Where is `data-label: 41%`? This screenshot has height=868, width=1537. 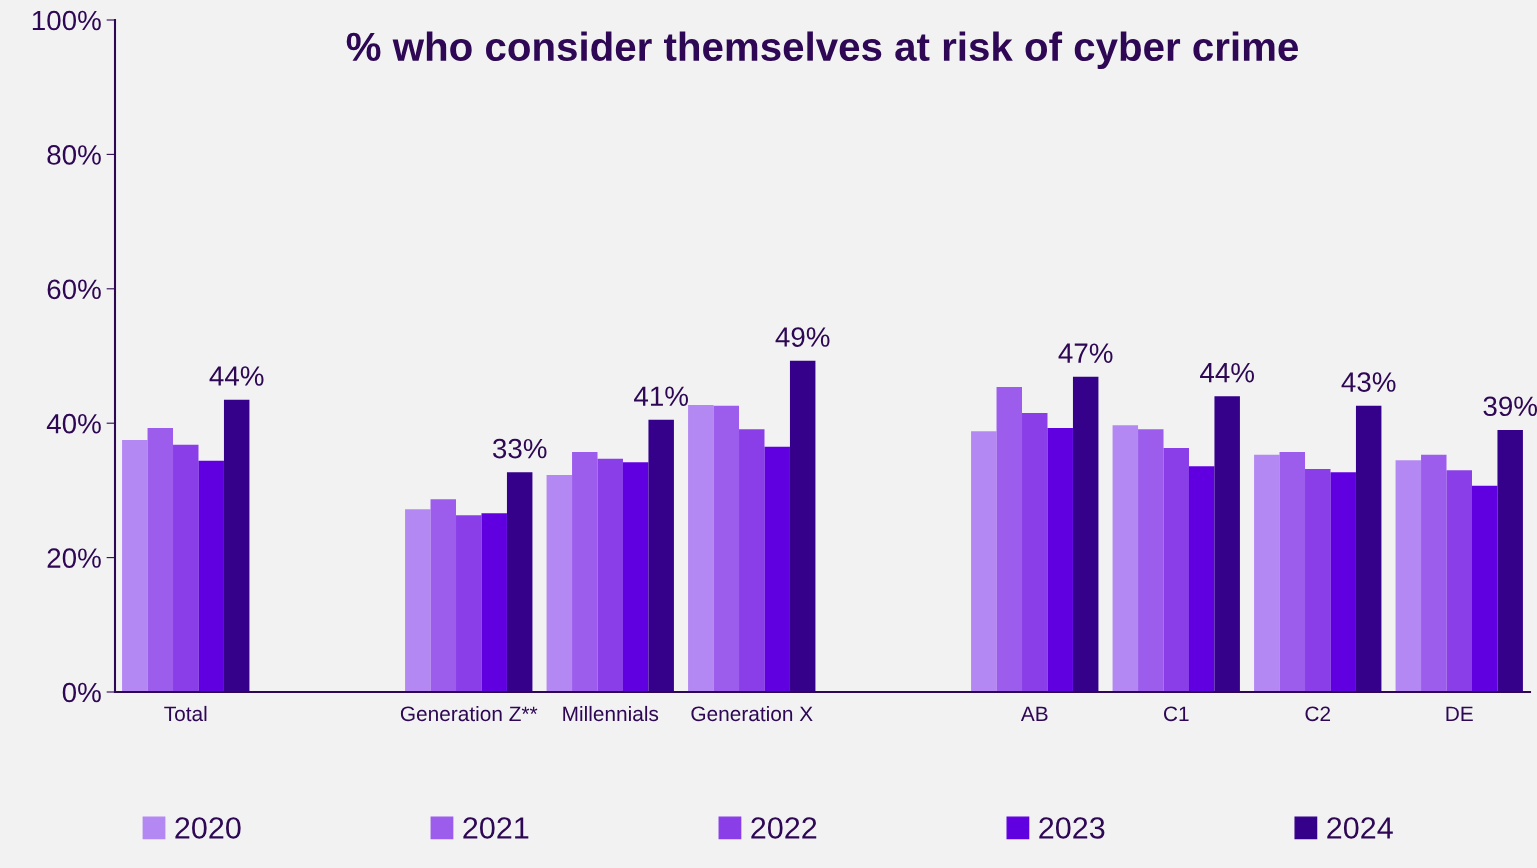
data-label: 41% is located at coordinates (661, 396).